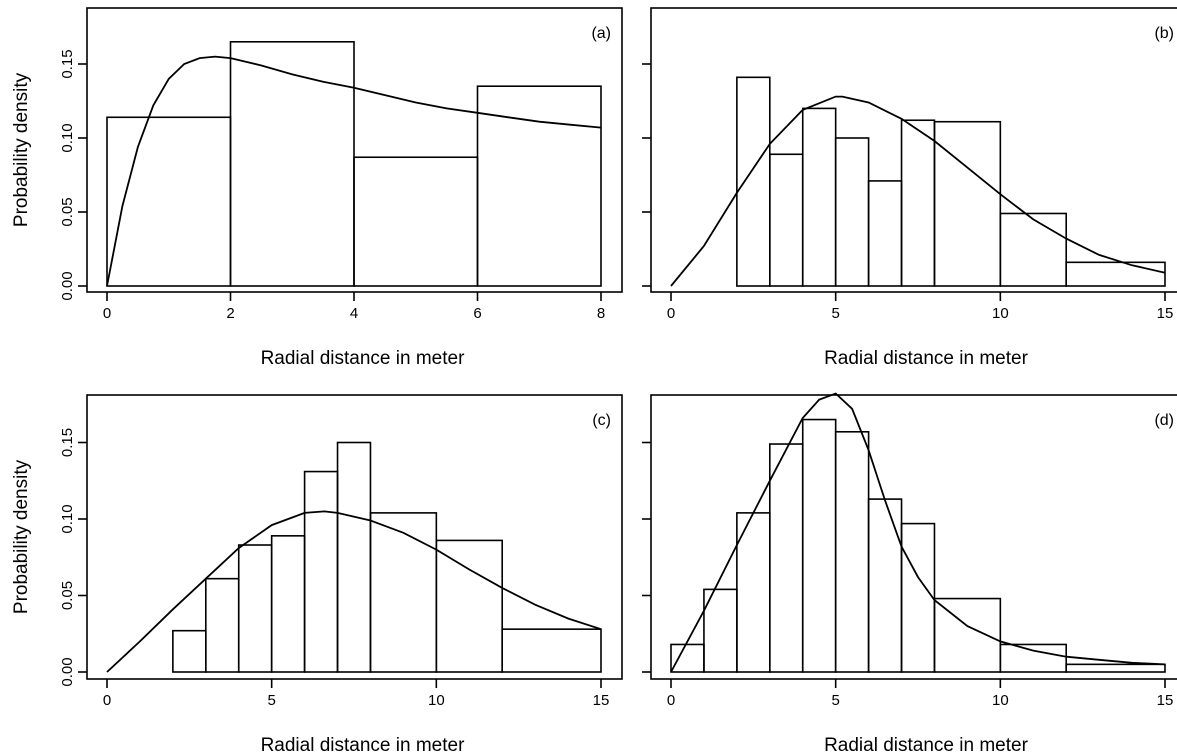 This screenshot has height=755, width=1177. I want to click on panel-label: (c), so click(601, 420).